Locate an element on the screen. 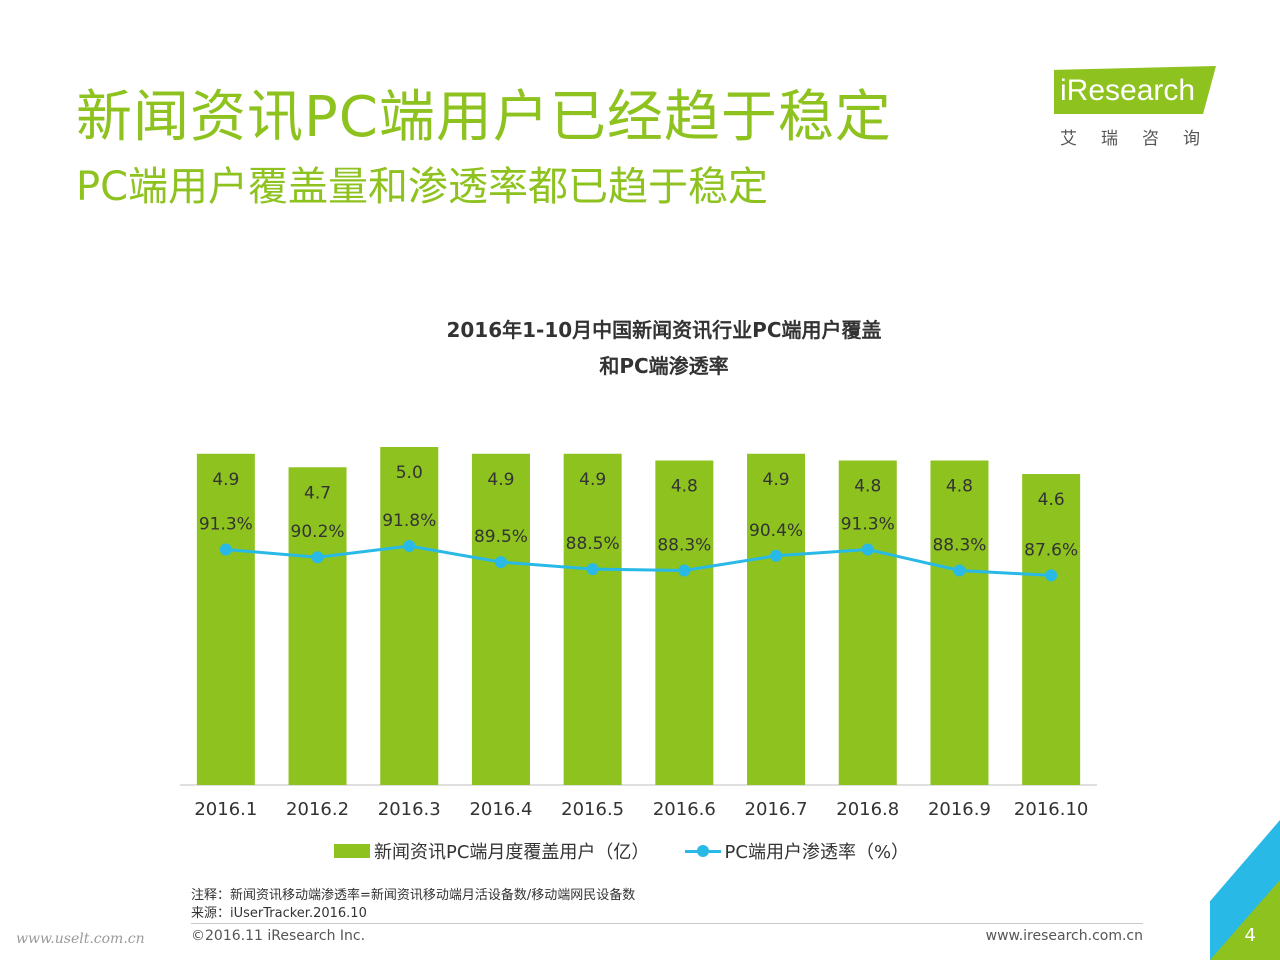  footer-copyright: ©2016.11 iResearch Inc. is located at coordinates (278, 936).